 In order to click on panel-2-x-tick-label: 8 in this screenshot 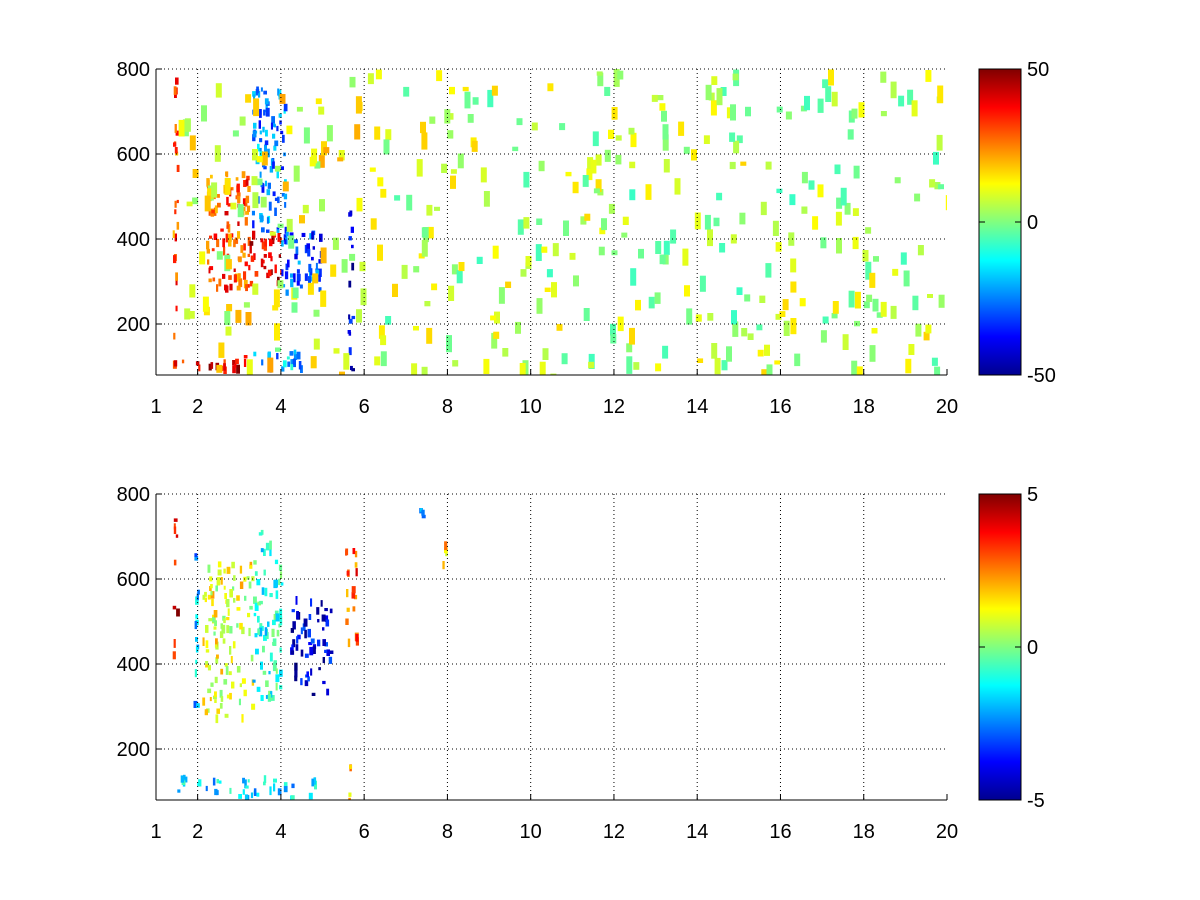, I will do `click(447, 832)`.